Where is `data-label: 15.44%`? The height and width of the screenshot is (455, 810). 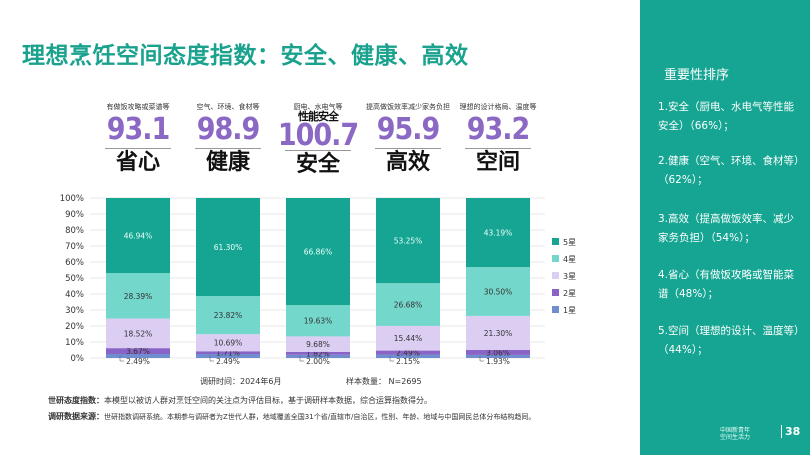
data-label: 15.44% is located at coordinates (408, 338).